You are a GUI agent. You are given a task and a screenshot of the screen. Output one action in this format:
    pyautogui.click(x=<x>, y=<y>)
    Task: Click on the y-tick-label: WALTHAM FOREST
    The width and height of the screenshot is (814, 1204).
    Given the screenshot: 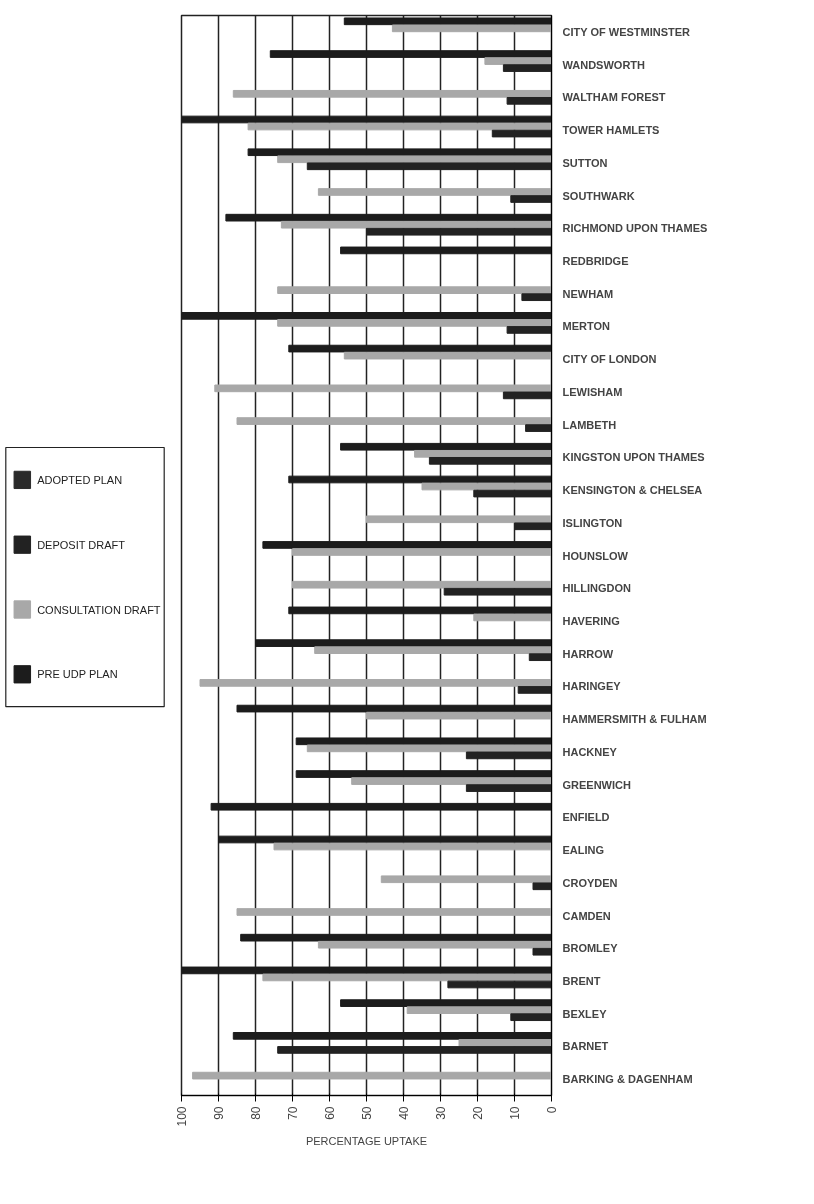 What is the action you would take?
    pyautogui.click(x=614, y=97)
    